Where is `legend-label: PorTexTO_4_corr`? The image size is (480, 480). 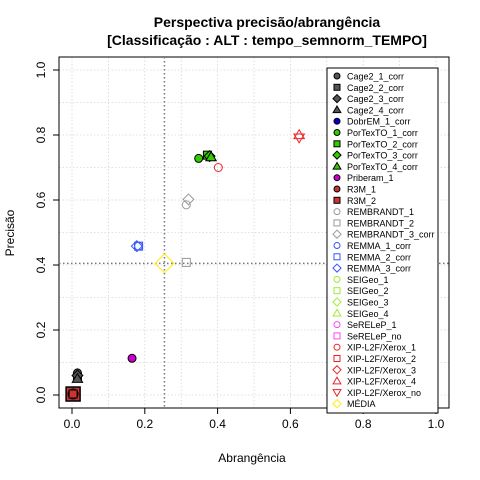 legend-label: PorTexTO_4_corr is located at coordinates (382, 167).